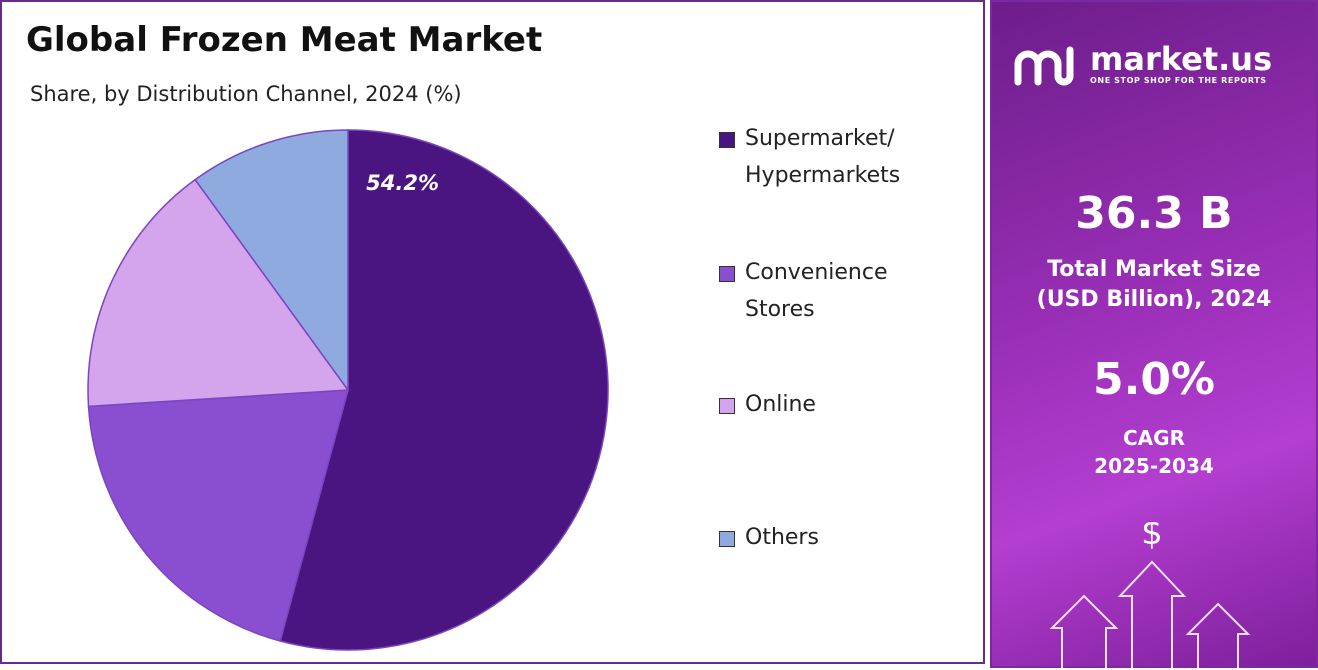 The image size is (1318, 670). What do you see at coordinates (824, 404) in the screenshot?
I see `legend-entry: Online` at bounding box center [824, 404].